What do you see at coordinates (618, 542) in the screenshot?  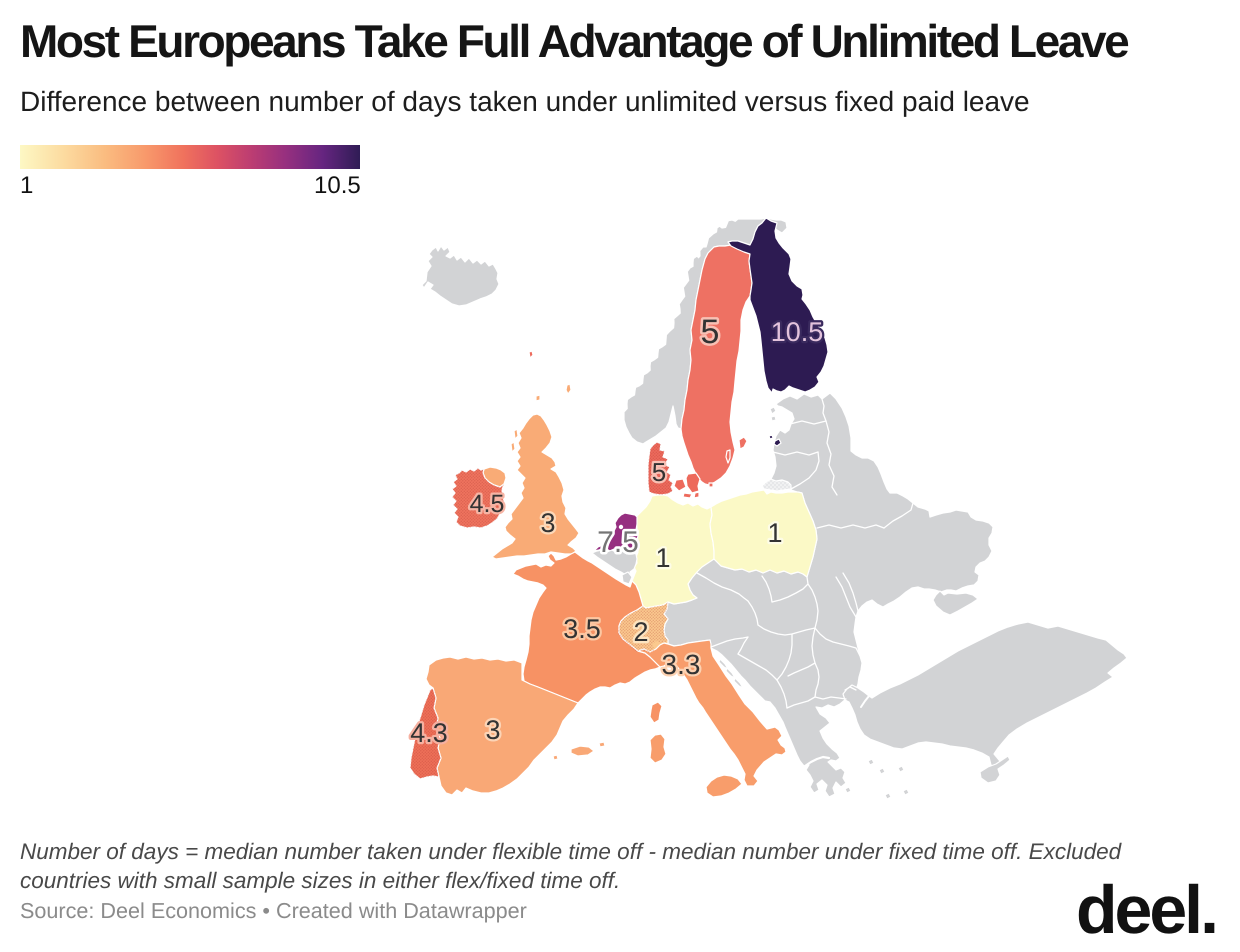 I see `svg-text: 7.5` at bounding box center [618, 542].